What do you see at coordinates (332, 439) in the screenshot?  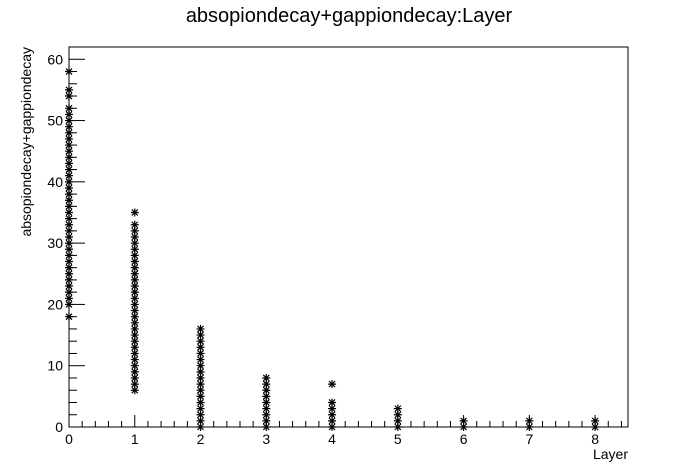 I see `x-tick-label: 4` at bounding box center [332, 439].